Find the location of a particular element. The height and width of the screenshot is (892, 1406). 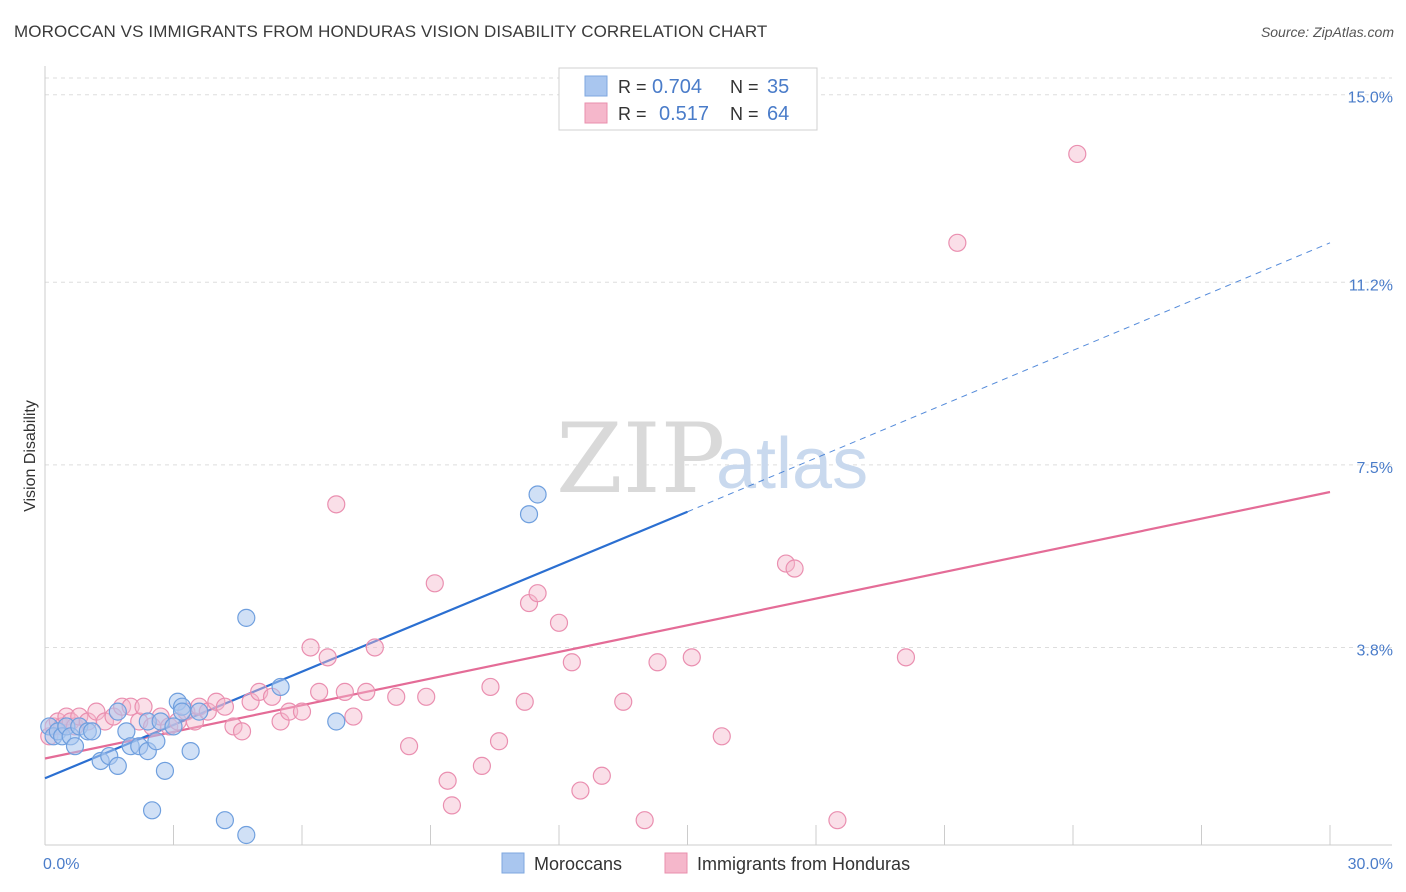

legend-box: R = 0.704 N = 35 R = 0.517 N = 64 is located at coordinates (688, 99).